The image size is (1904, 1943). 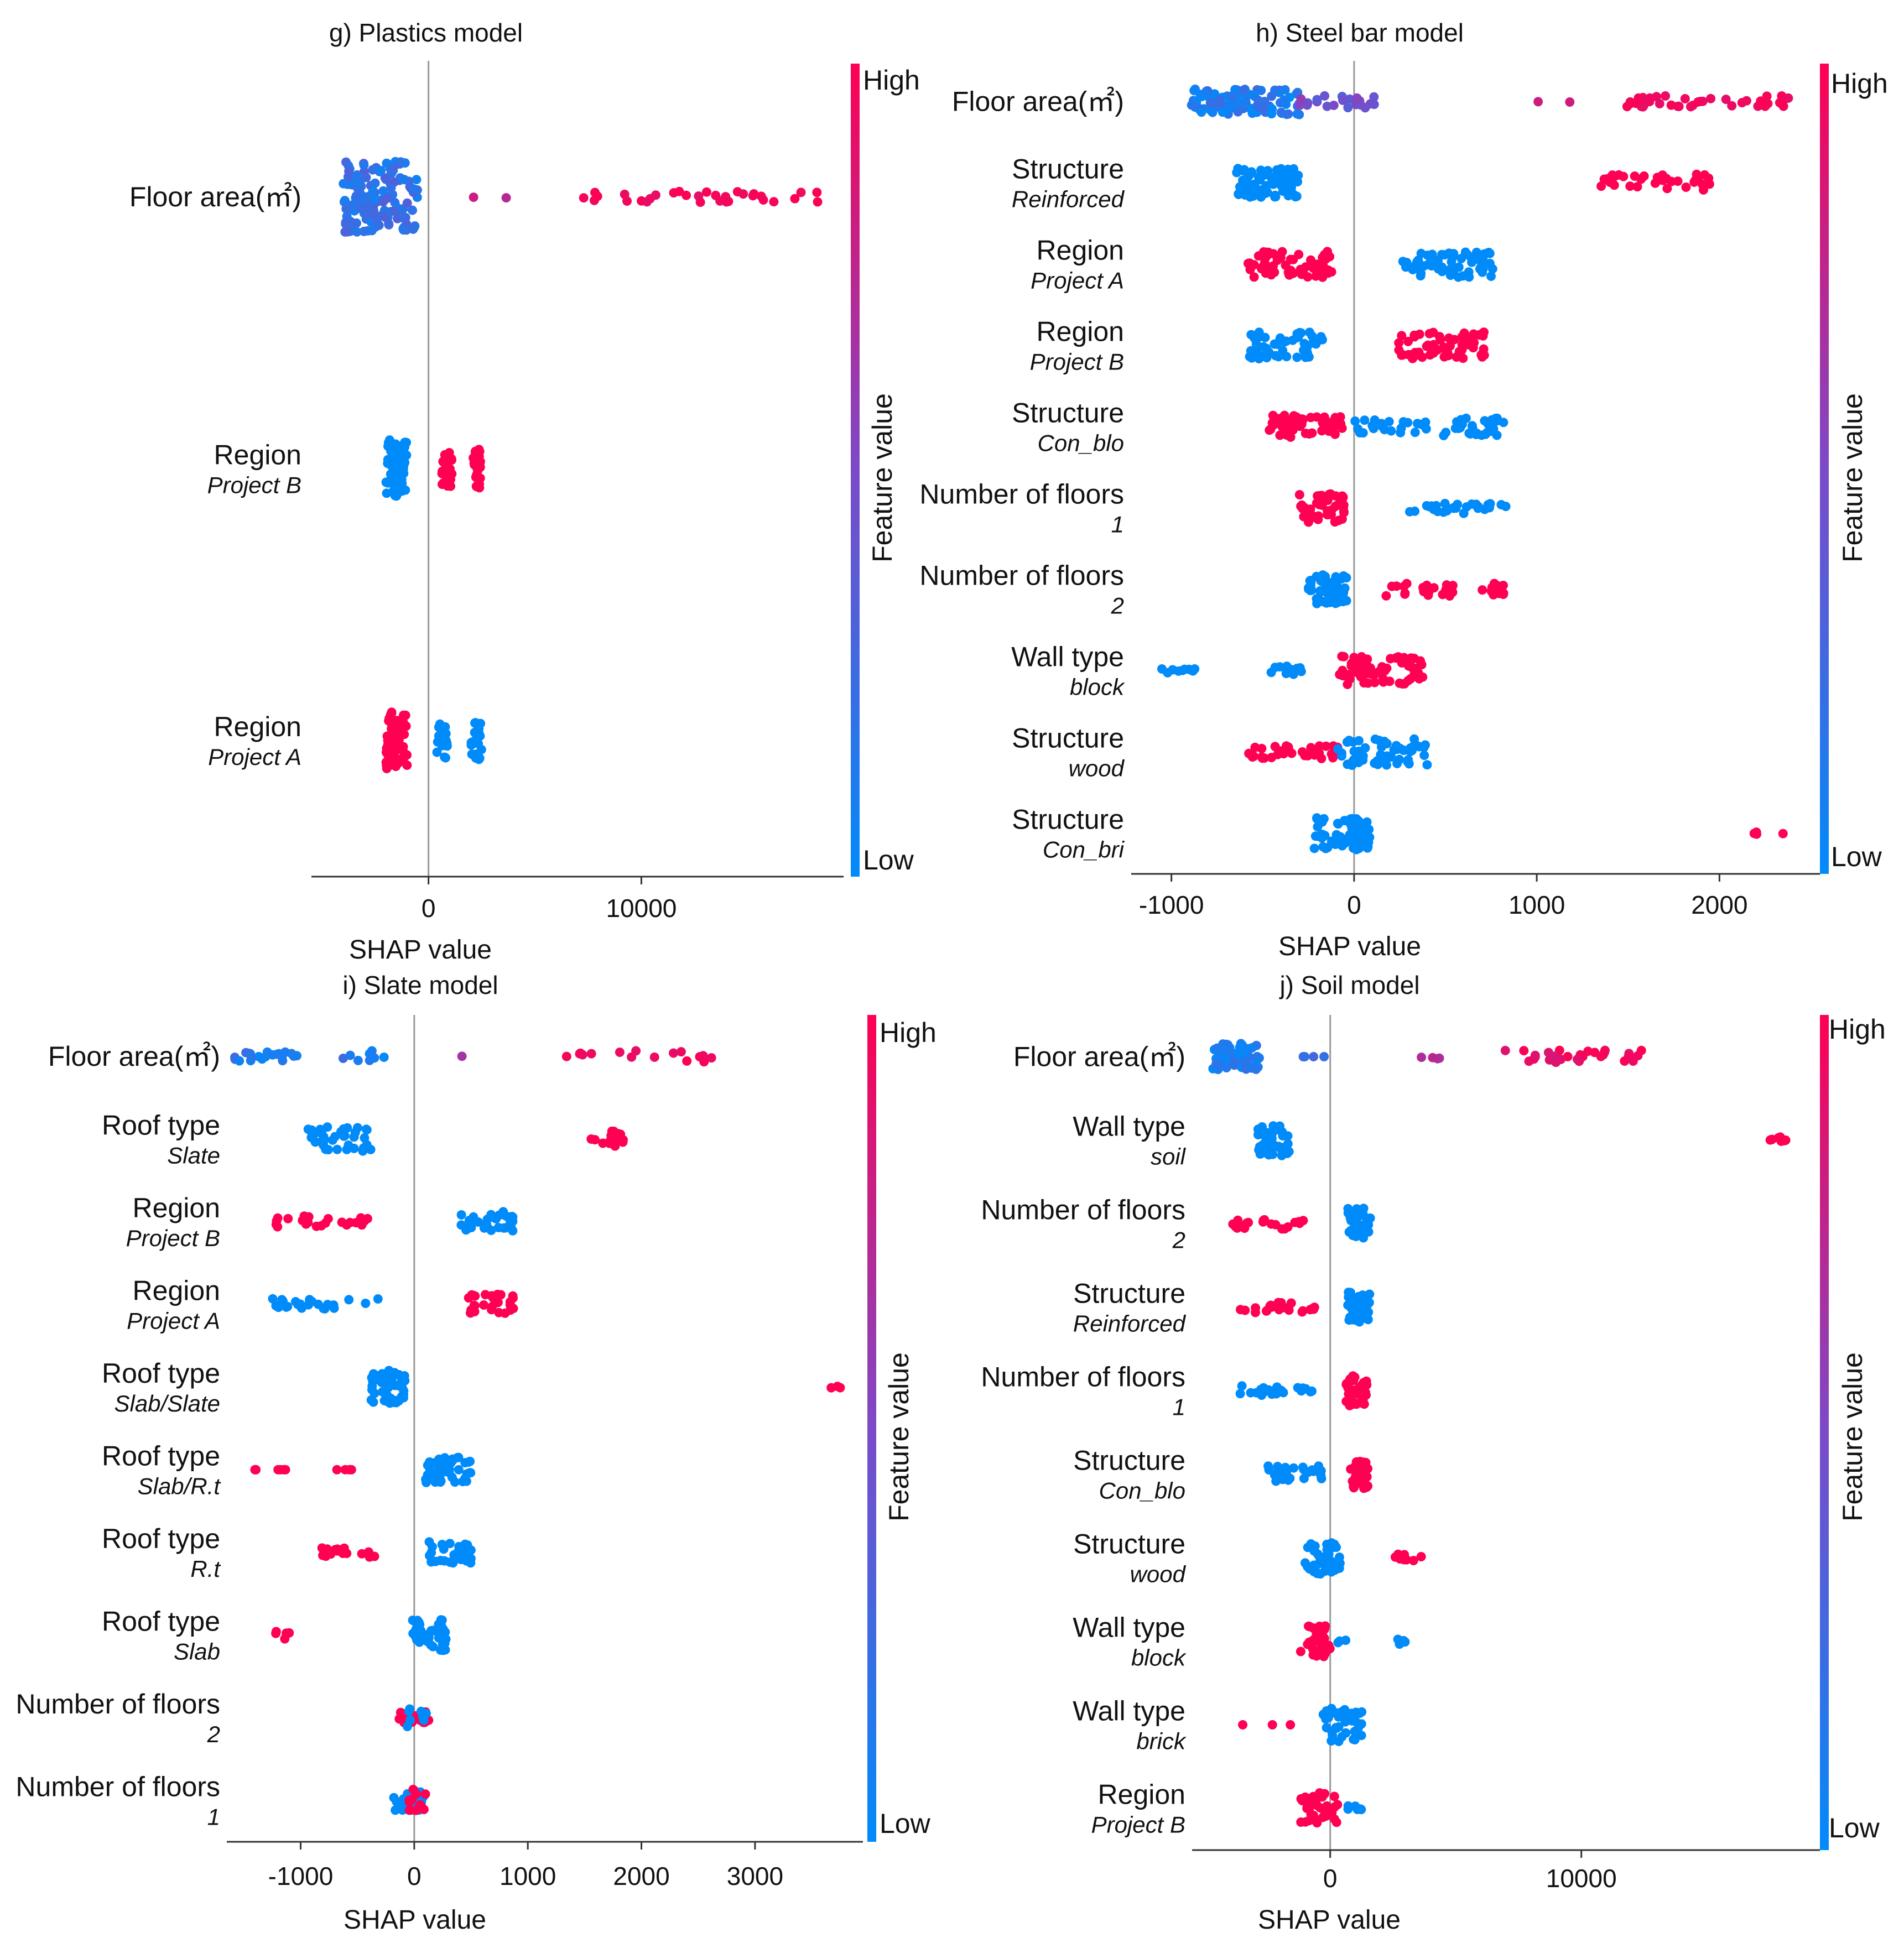 I want to click on feature-name: Structure, so click(x=1068, y=169).